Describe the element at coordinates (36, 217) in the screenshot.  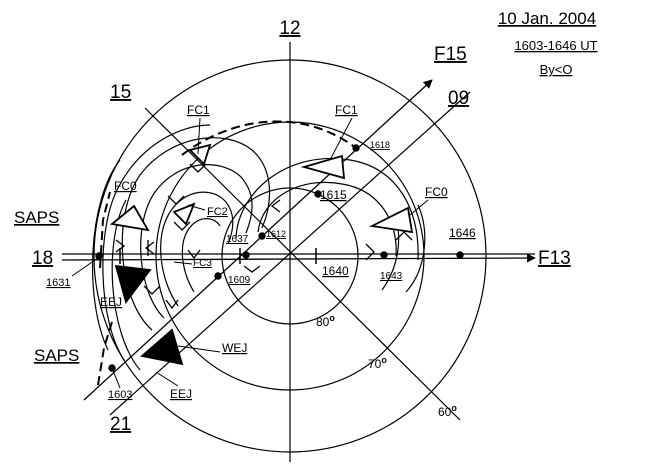
I see `feature-label-saps-upper: SAPS` at that location.